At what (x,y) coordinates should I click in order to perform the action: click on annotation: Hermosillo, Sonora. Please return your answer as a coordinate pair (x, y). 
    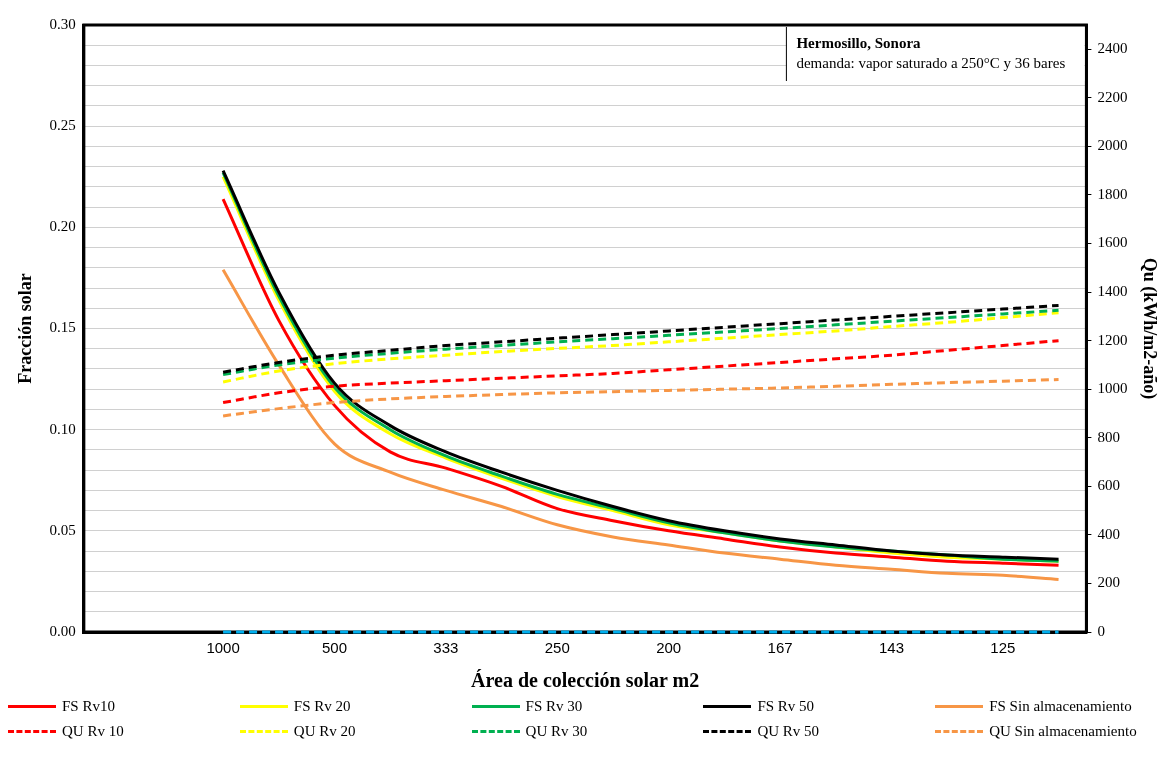
    Looking at the image, I should click on (859, 43).